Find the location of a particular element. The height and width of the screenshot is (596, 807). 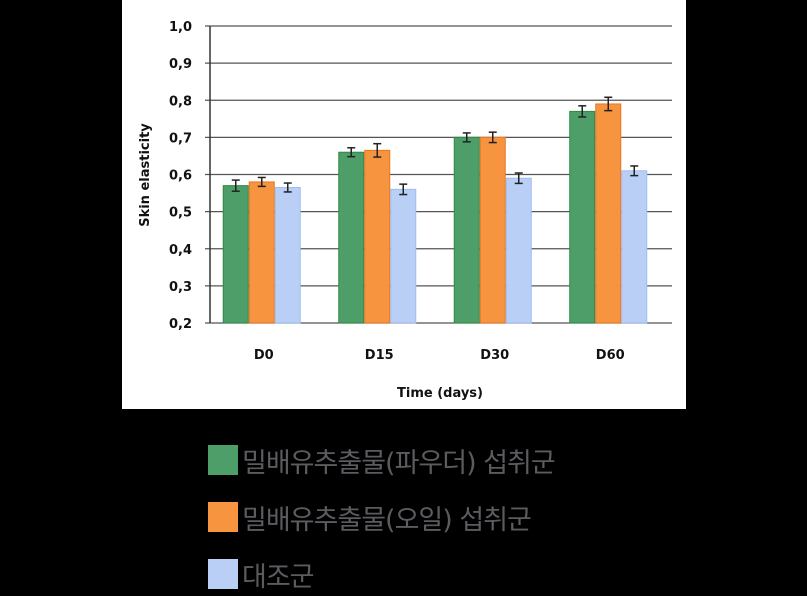

y-tick-label: 1,0 is located at coordinates (180, 27).